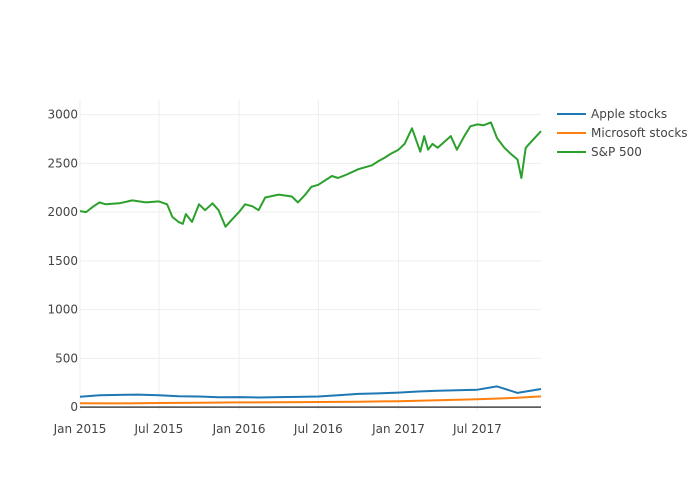  I want to click on y-tick-label: 1500, so click(62, 261).